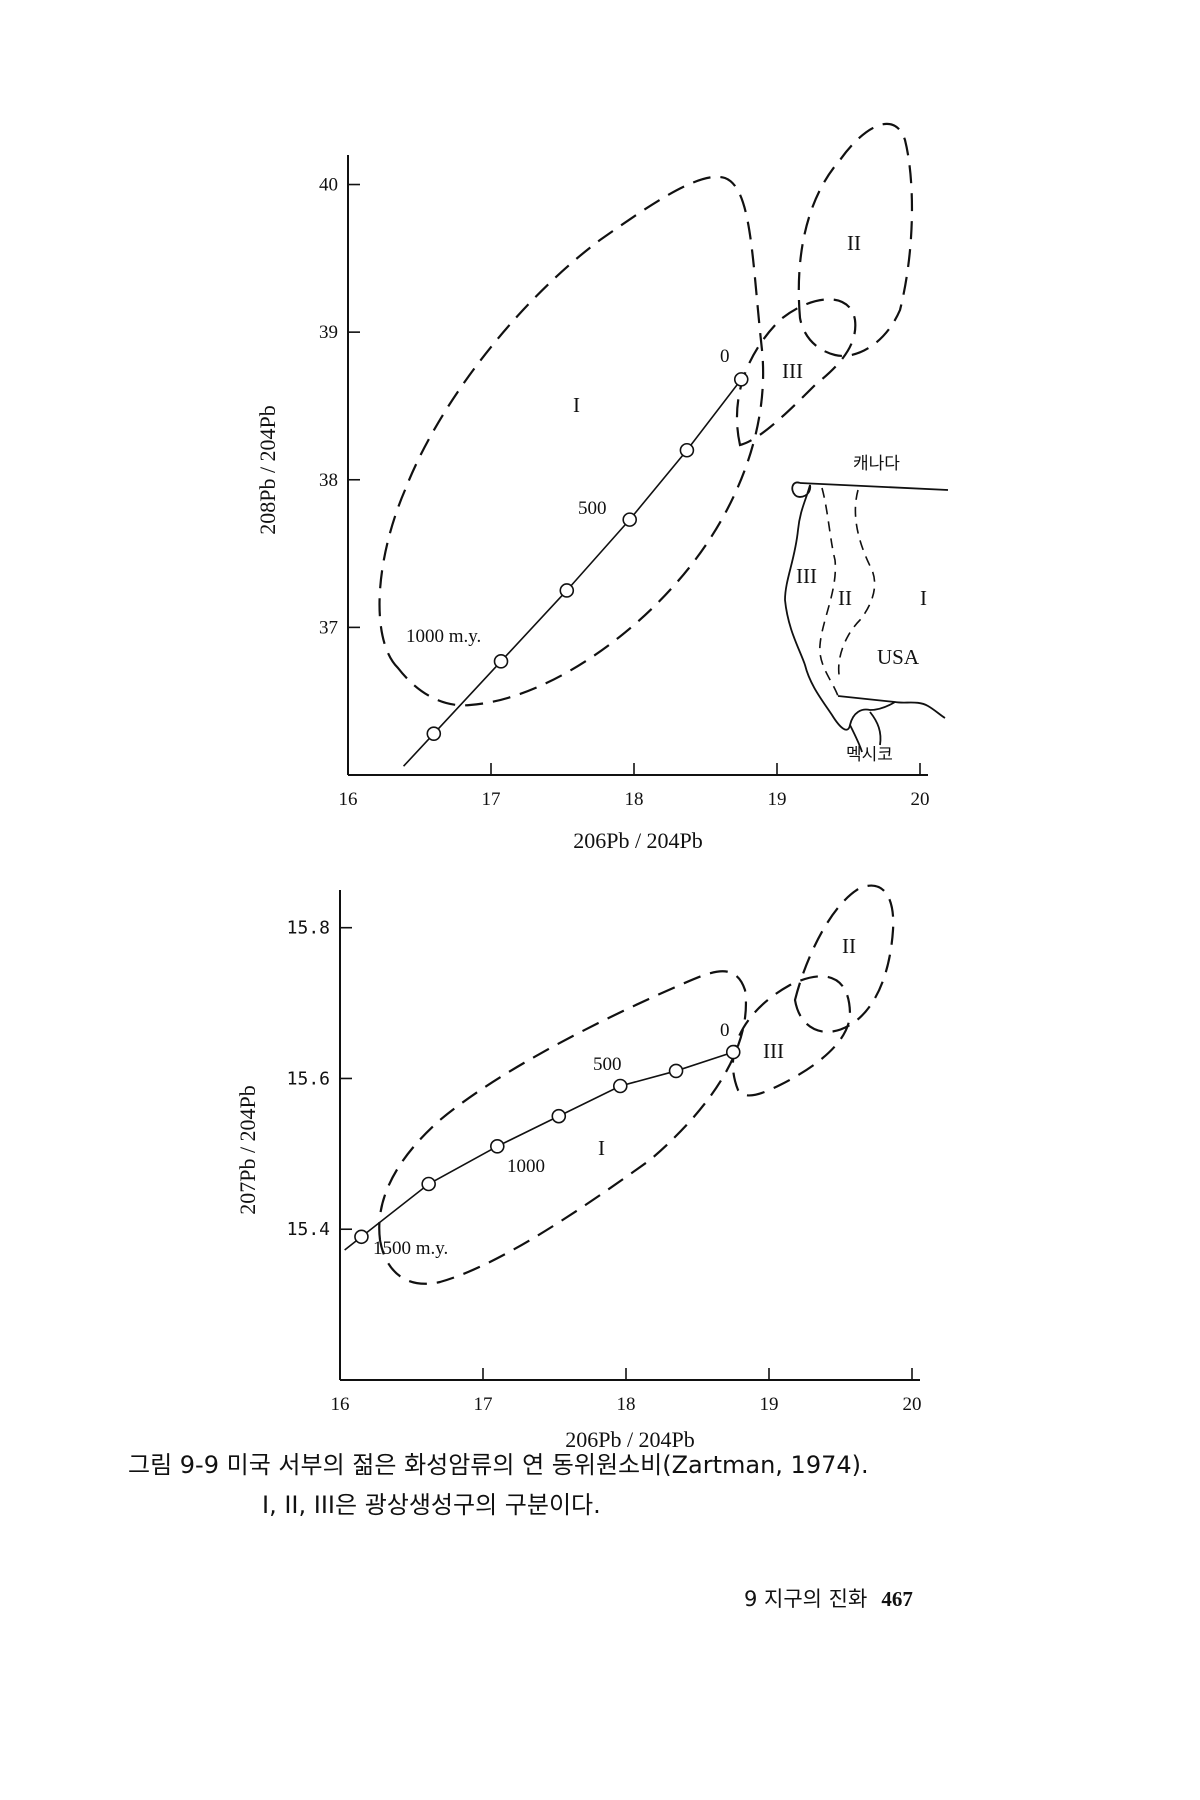 This screenshot has width=1200, height=1800. I want to click on top-y-ticks: 37 38 39 40, so click(339, 406).